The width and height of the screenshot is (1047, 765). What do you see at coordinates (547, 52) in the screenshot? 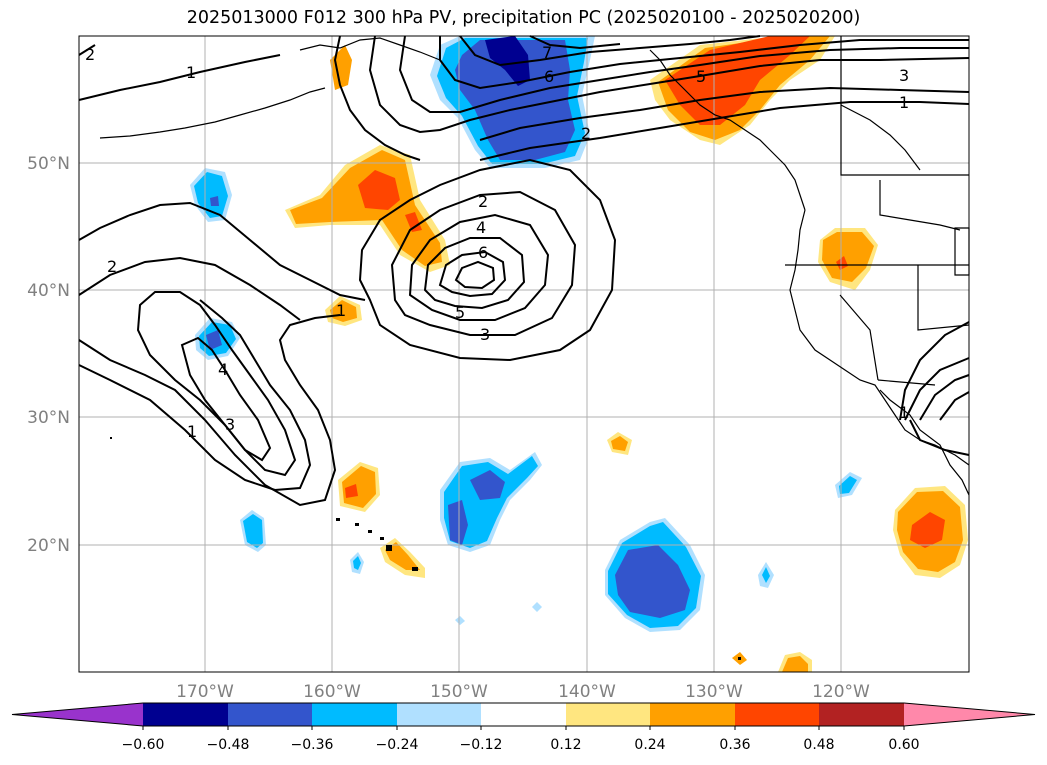
I see `contour-label: 7` at bounding box center [547, 52].